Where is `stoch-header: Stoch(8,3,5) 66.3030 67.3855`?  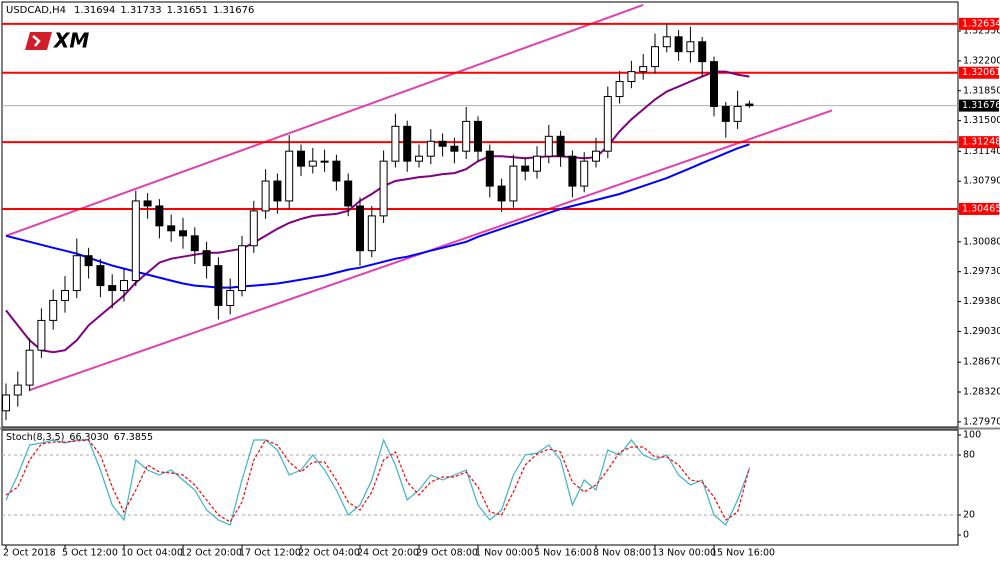
stoch-header: Stoch(8,3,5) 66.3030 67.3855 is located at coordinates (79, 437).